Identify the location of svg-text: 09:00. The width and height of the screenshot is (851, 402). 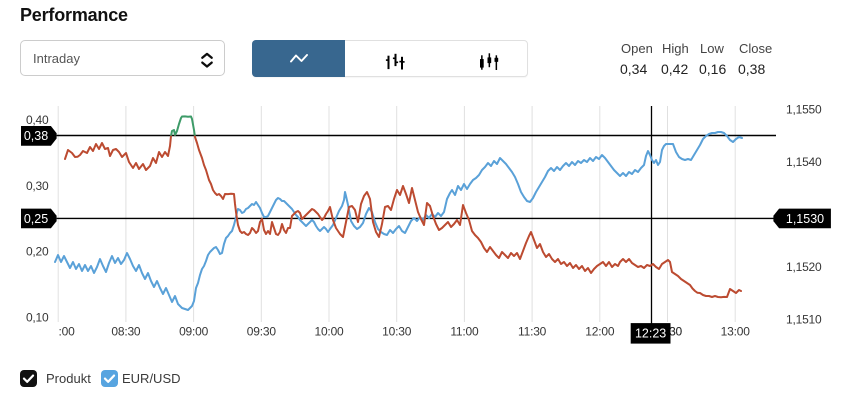
(194, 332).